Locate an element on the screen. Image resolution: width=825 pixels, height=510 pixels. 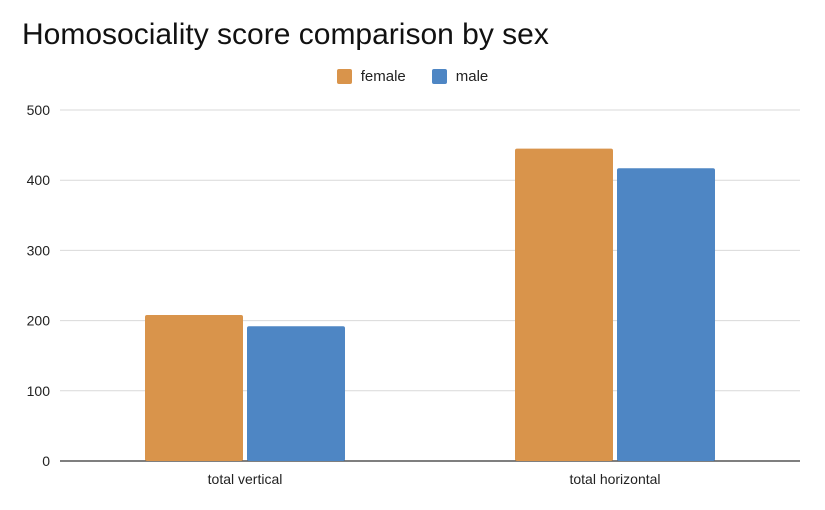
y-tick-label-400: 400 is located at coordinates (39, 180).